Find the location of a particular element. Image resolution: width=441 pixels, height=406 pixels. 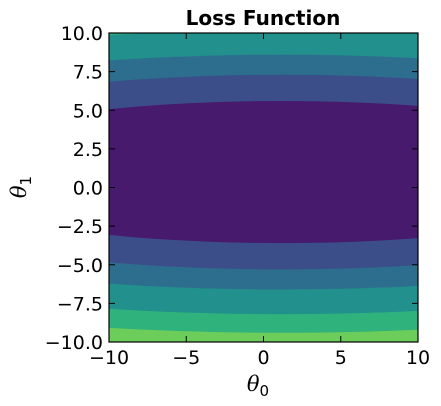

x-tick-label: −5 is located at coordinates (186, 358).